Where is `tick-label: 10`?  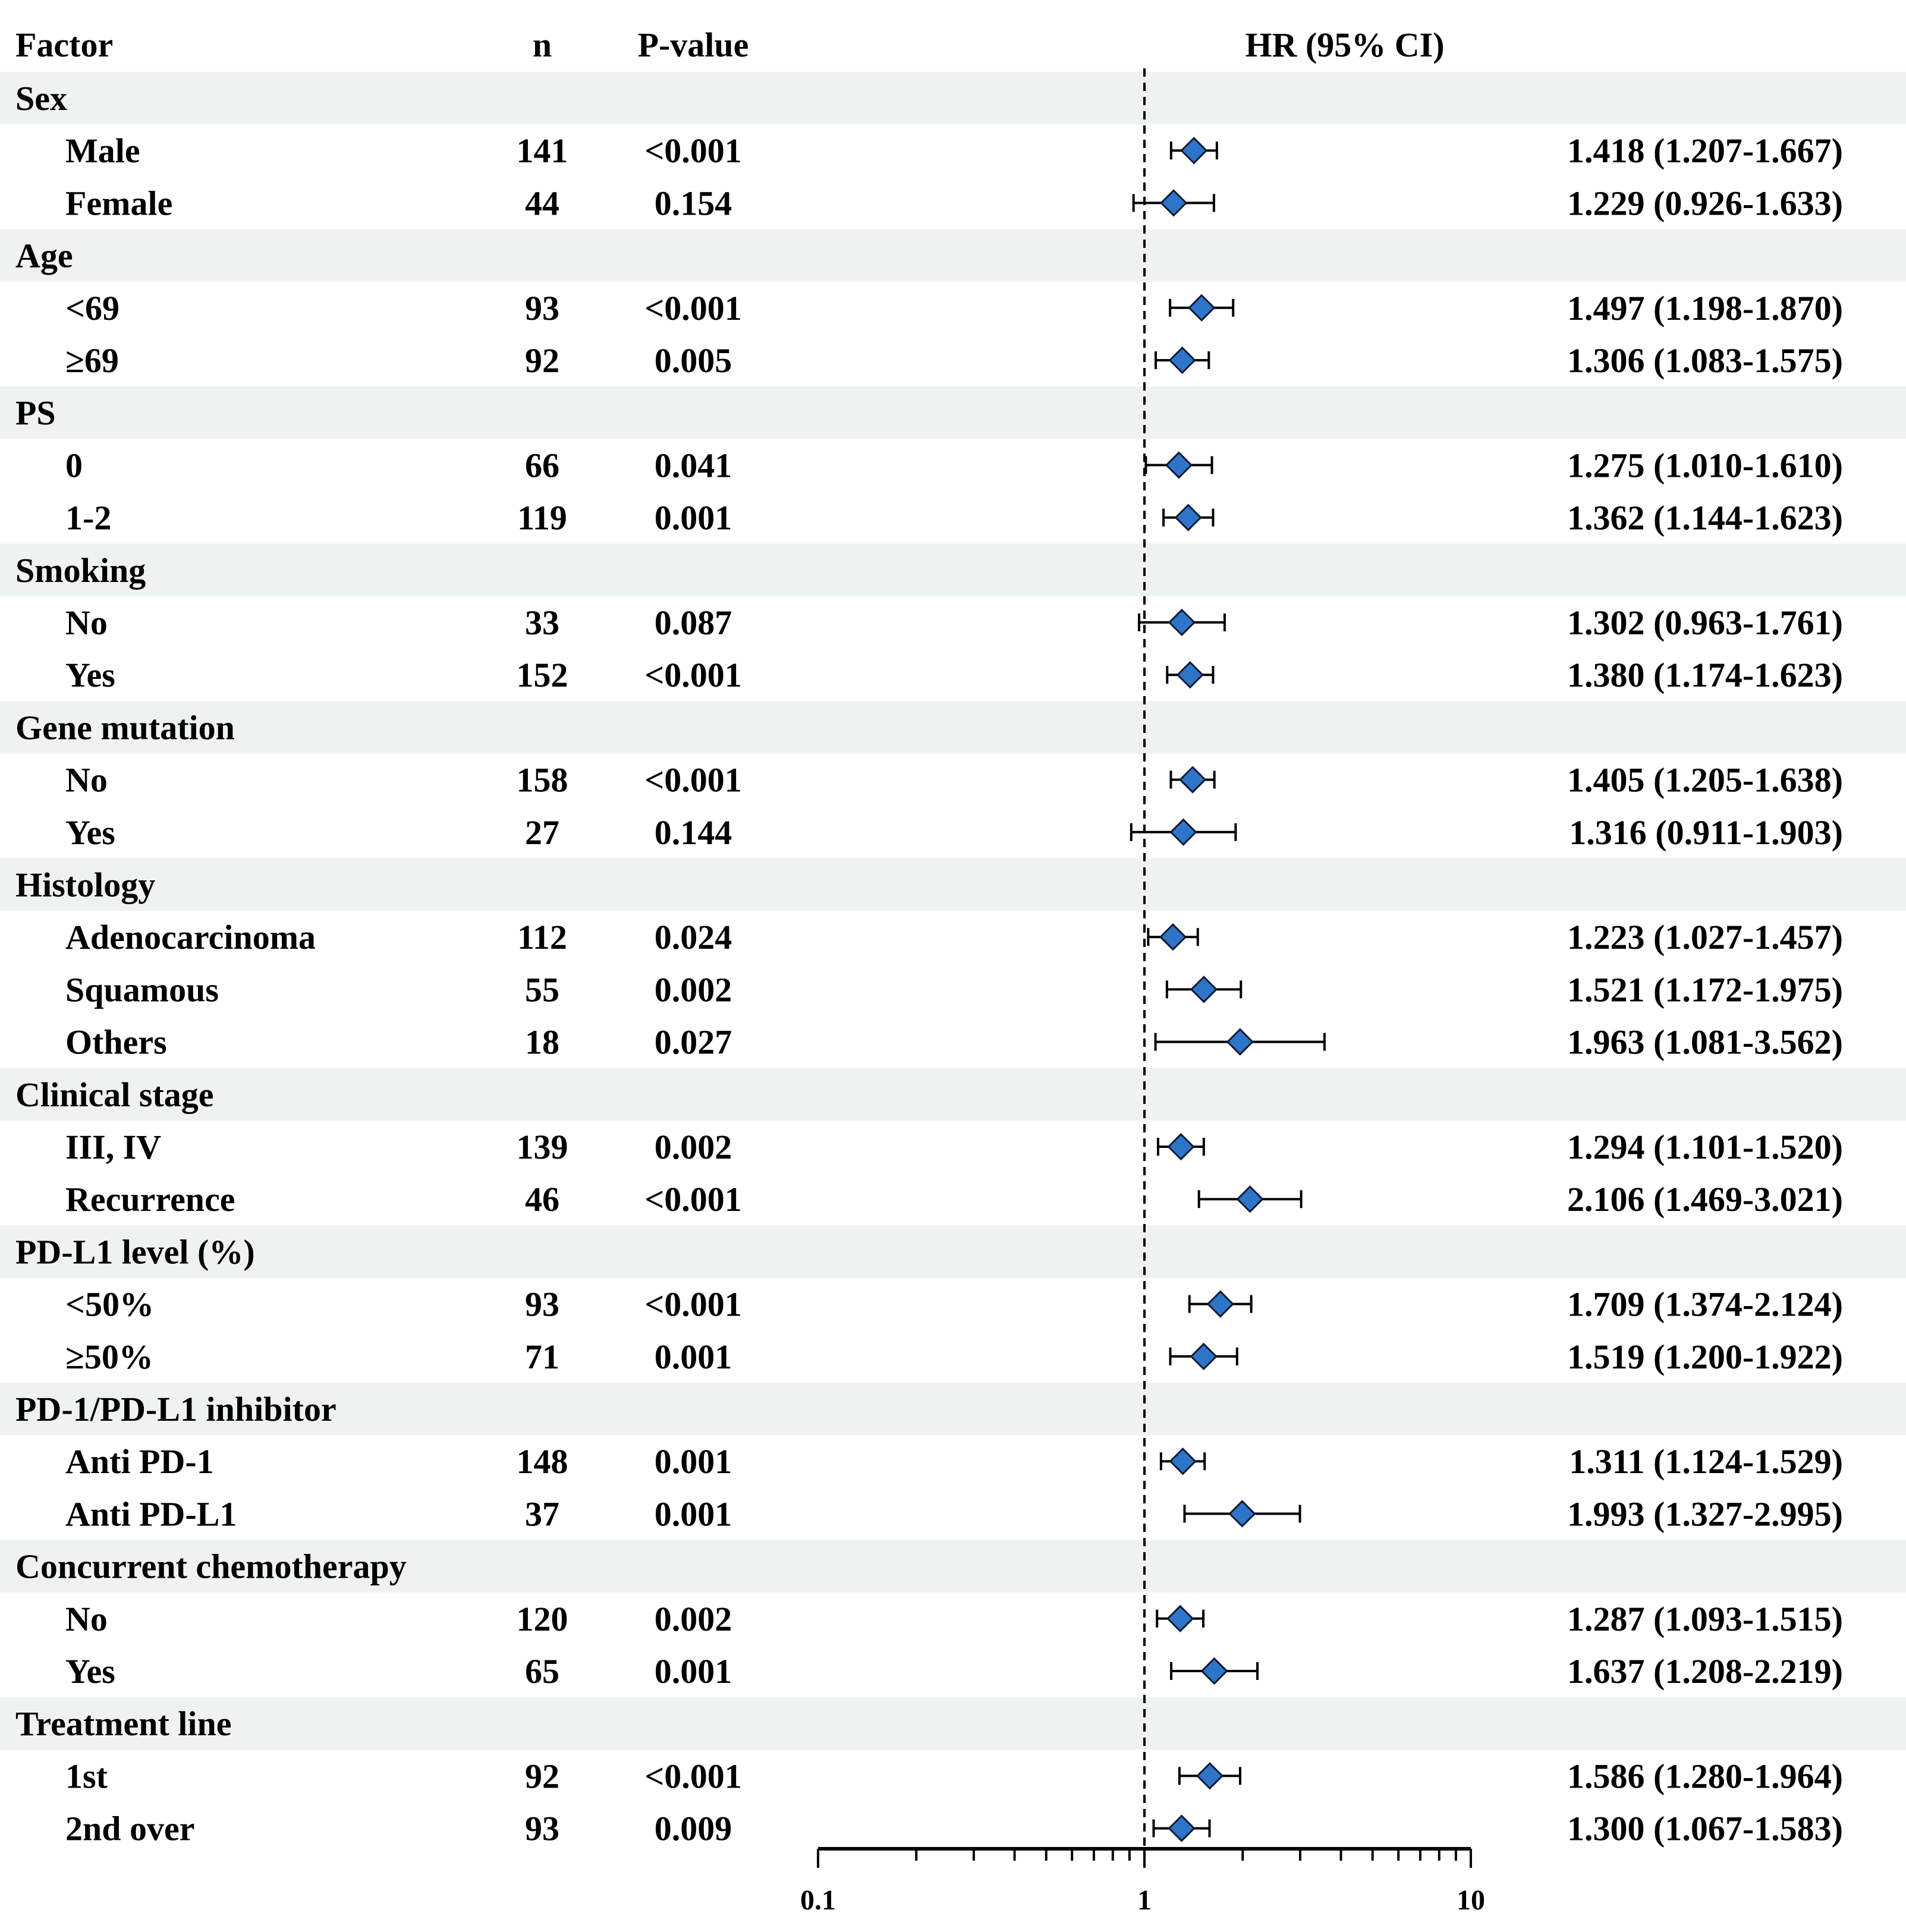 tick-label: 10 is located at coordinates (1471, 1900).